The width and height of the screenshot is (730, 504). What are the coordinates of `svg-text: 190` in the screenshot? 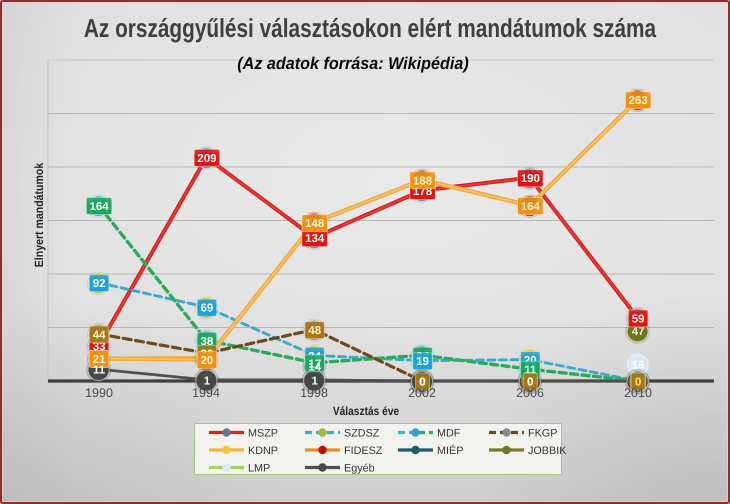 It's located at (530, 179).